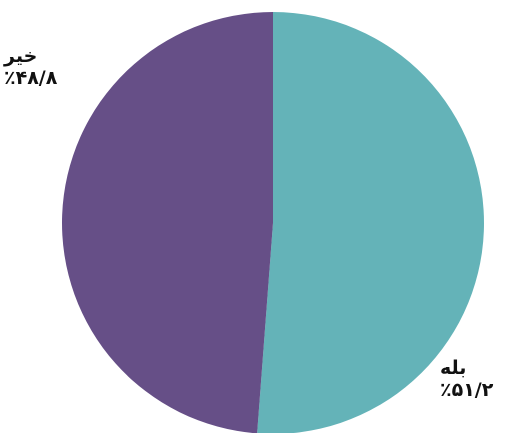 Image resolution: width=511 pixels, height=433 pixels. I want to click on slice-label-yes: بله ٪۵۱/۲, so click(475, 379).